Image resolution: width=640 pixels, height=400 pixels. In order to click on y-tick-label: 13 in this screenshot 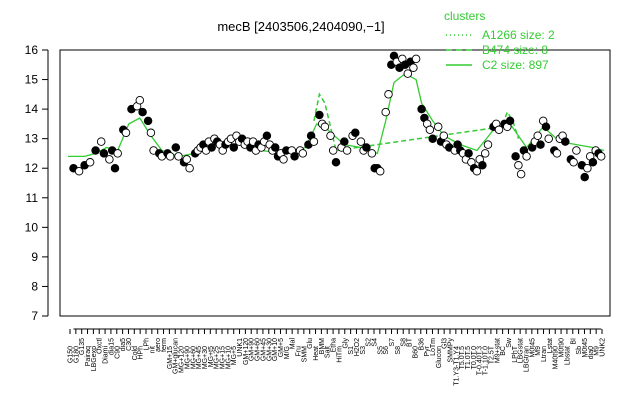, I will do `click(32, 139)`.